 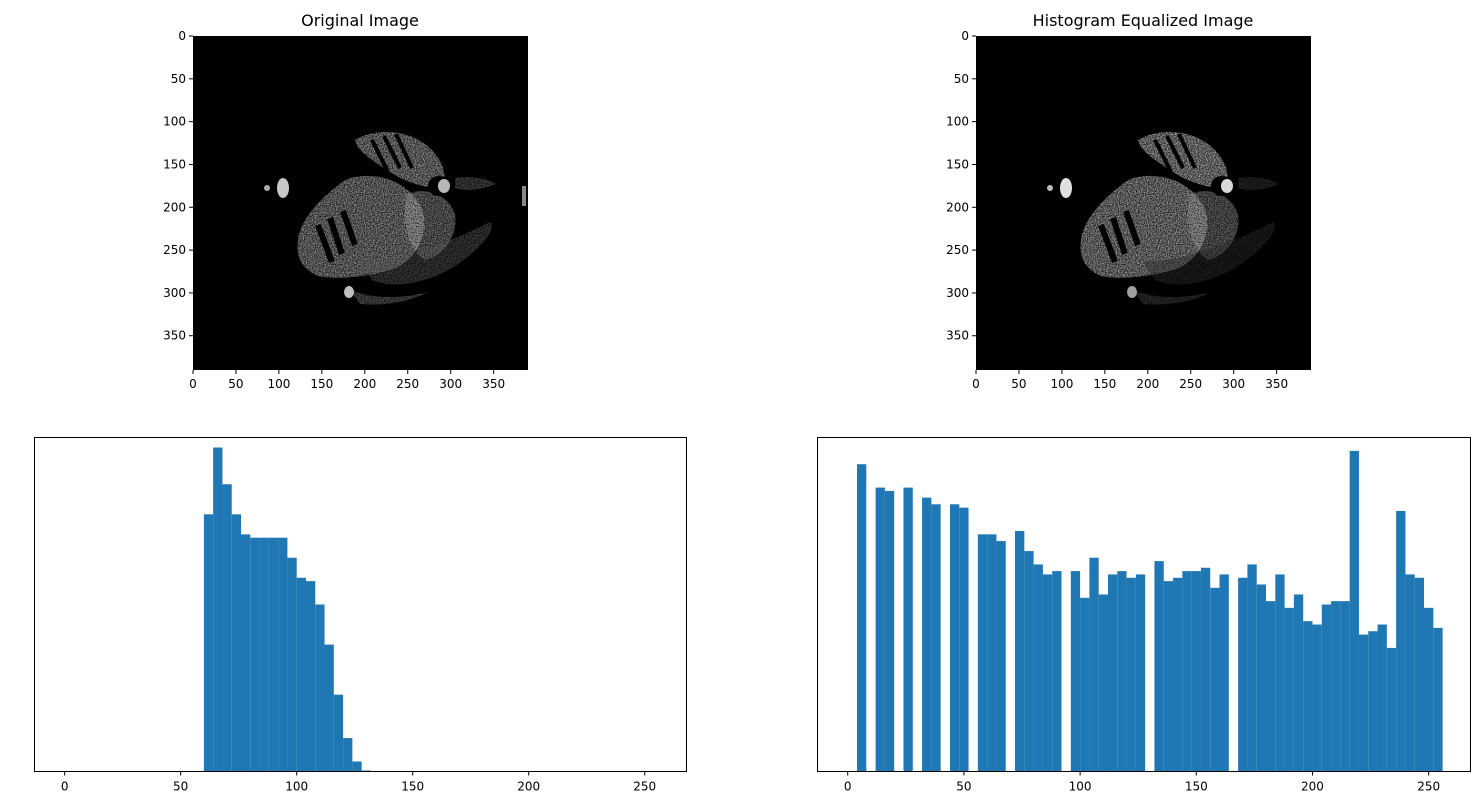 What do you see at coordinates (65, 787) in the screenshot?
I see `original-histogram-x-tick-label: 0` at bounding box center [65, 787].